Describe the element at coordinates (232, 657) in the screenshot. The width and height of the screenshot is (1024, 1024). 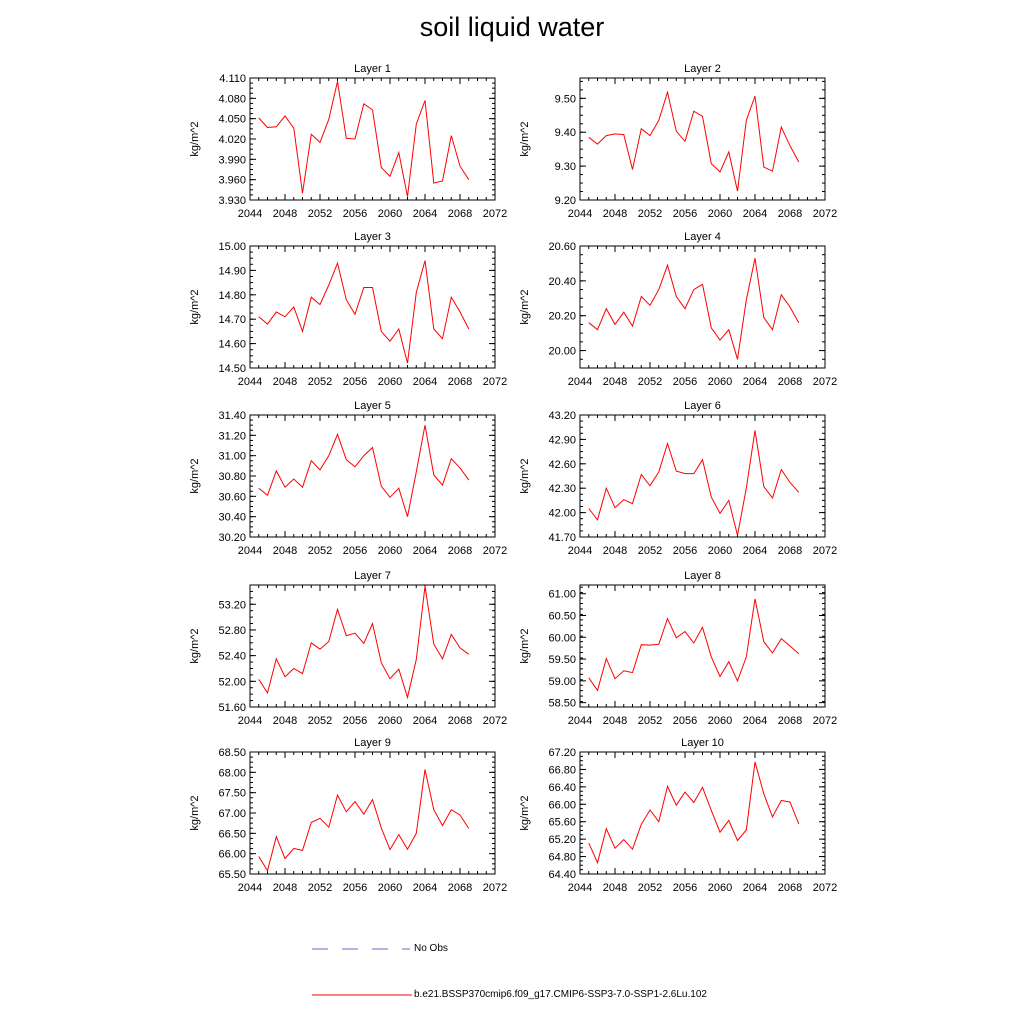
I see `y-tick-label: 52.40` at that location.